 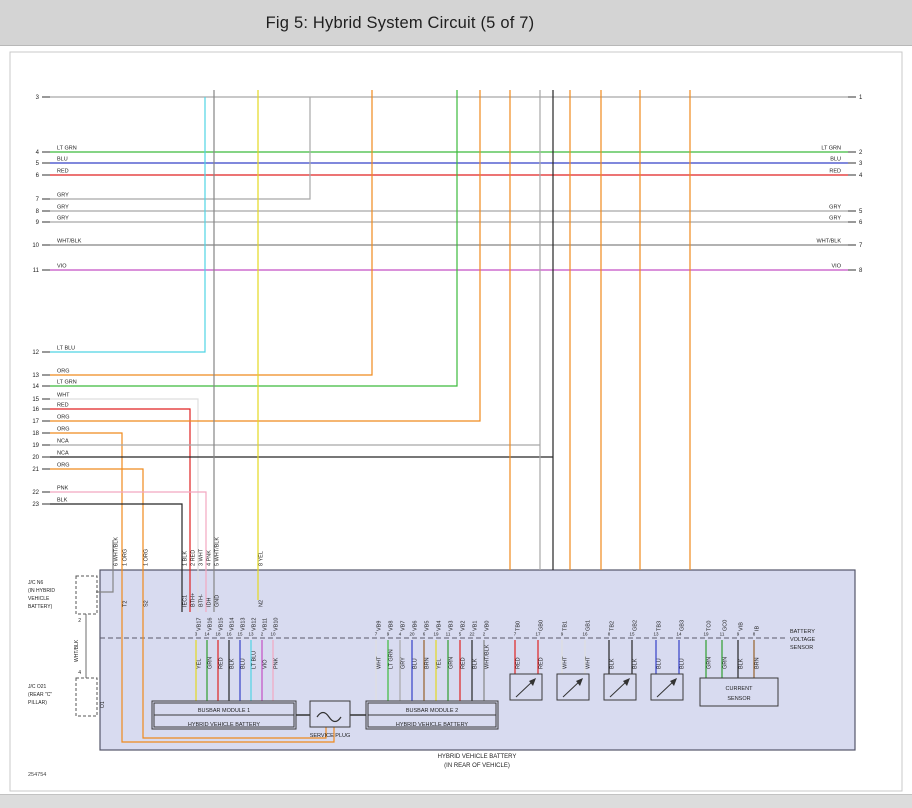 I want to click on wire-color-label: BLU, so click(x=683, y=663).